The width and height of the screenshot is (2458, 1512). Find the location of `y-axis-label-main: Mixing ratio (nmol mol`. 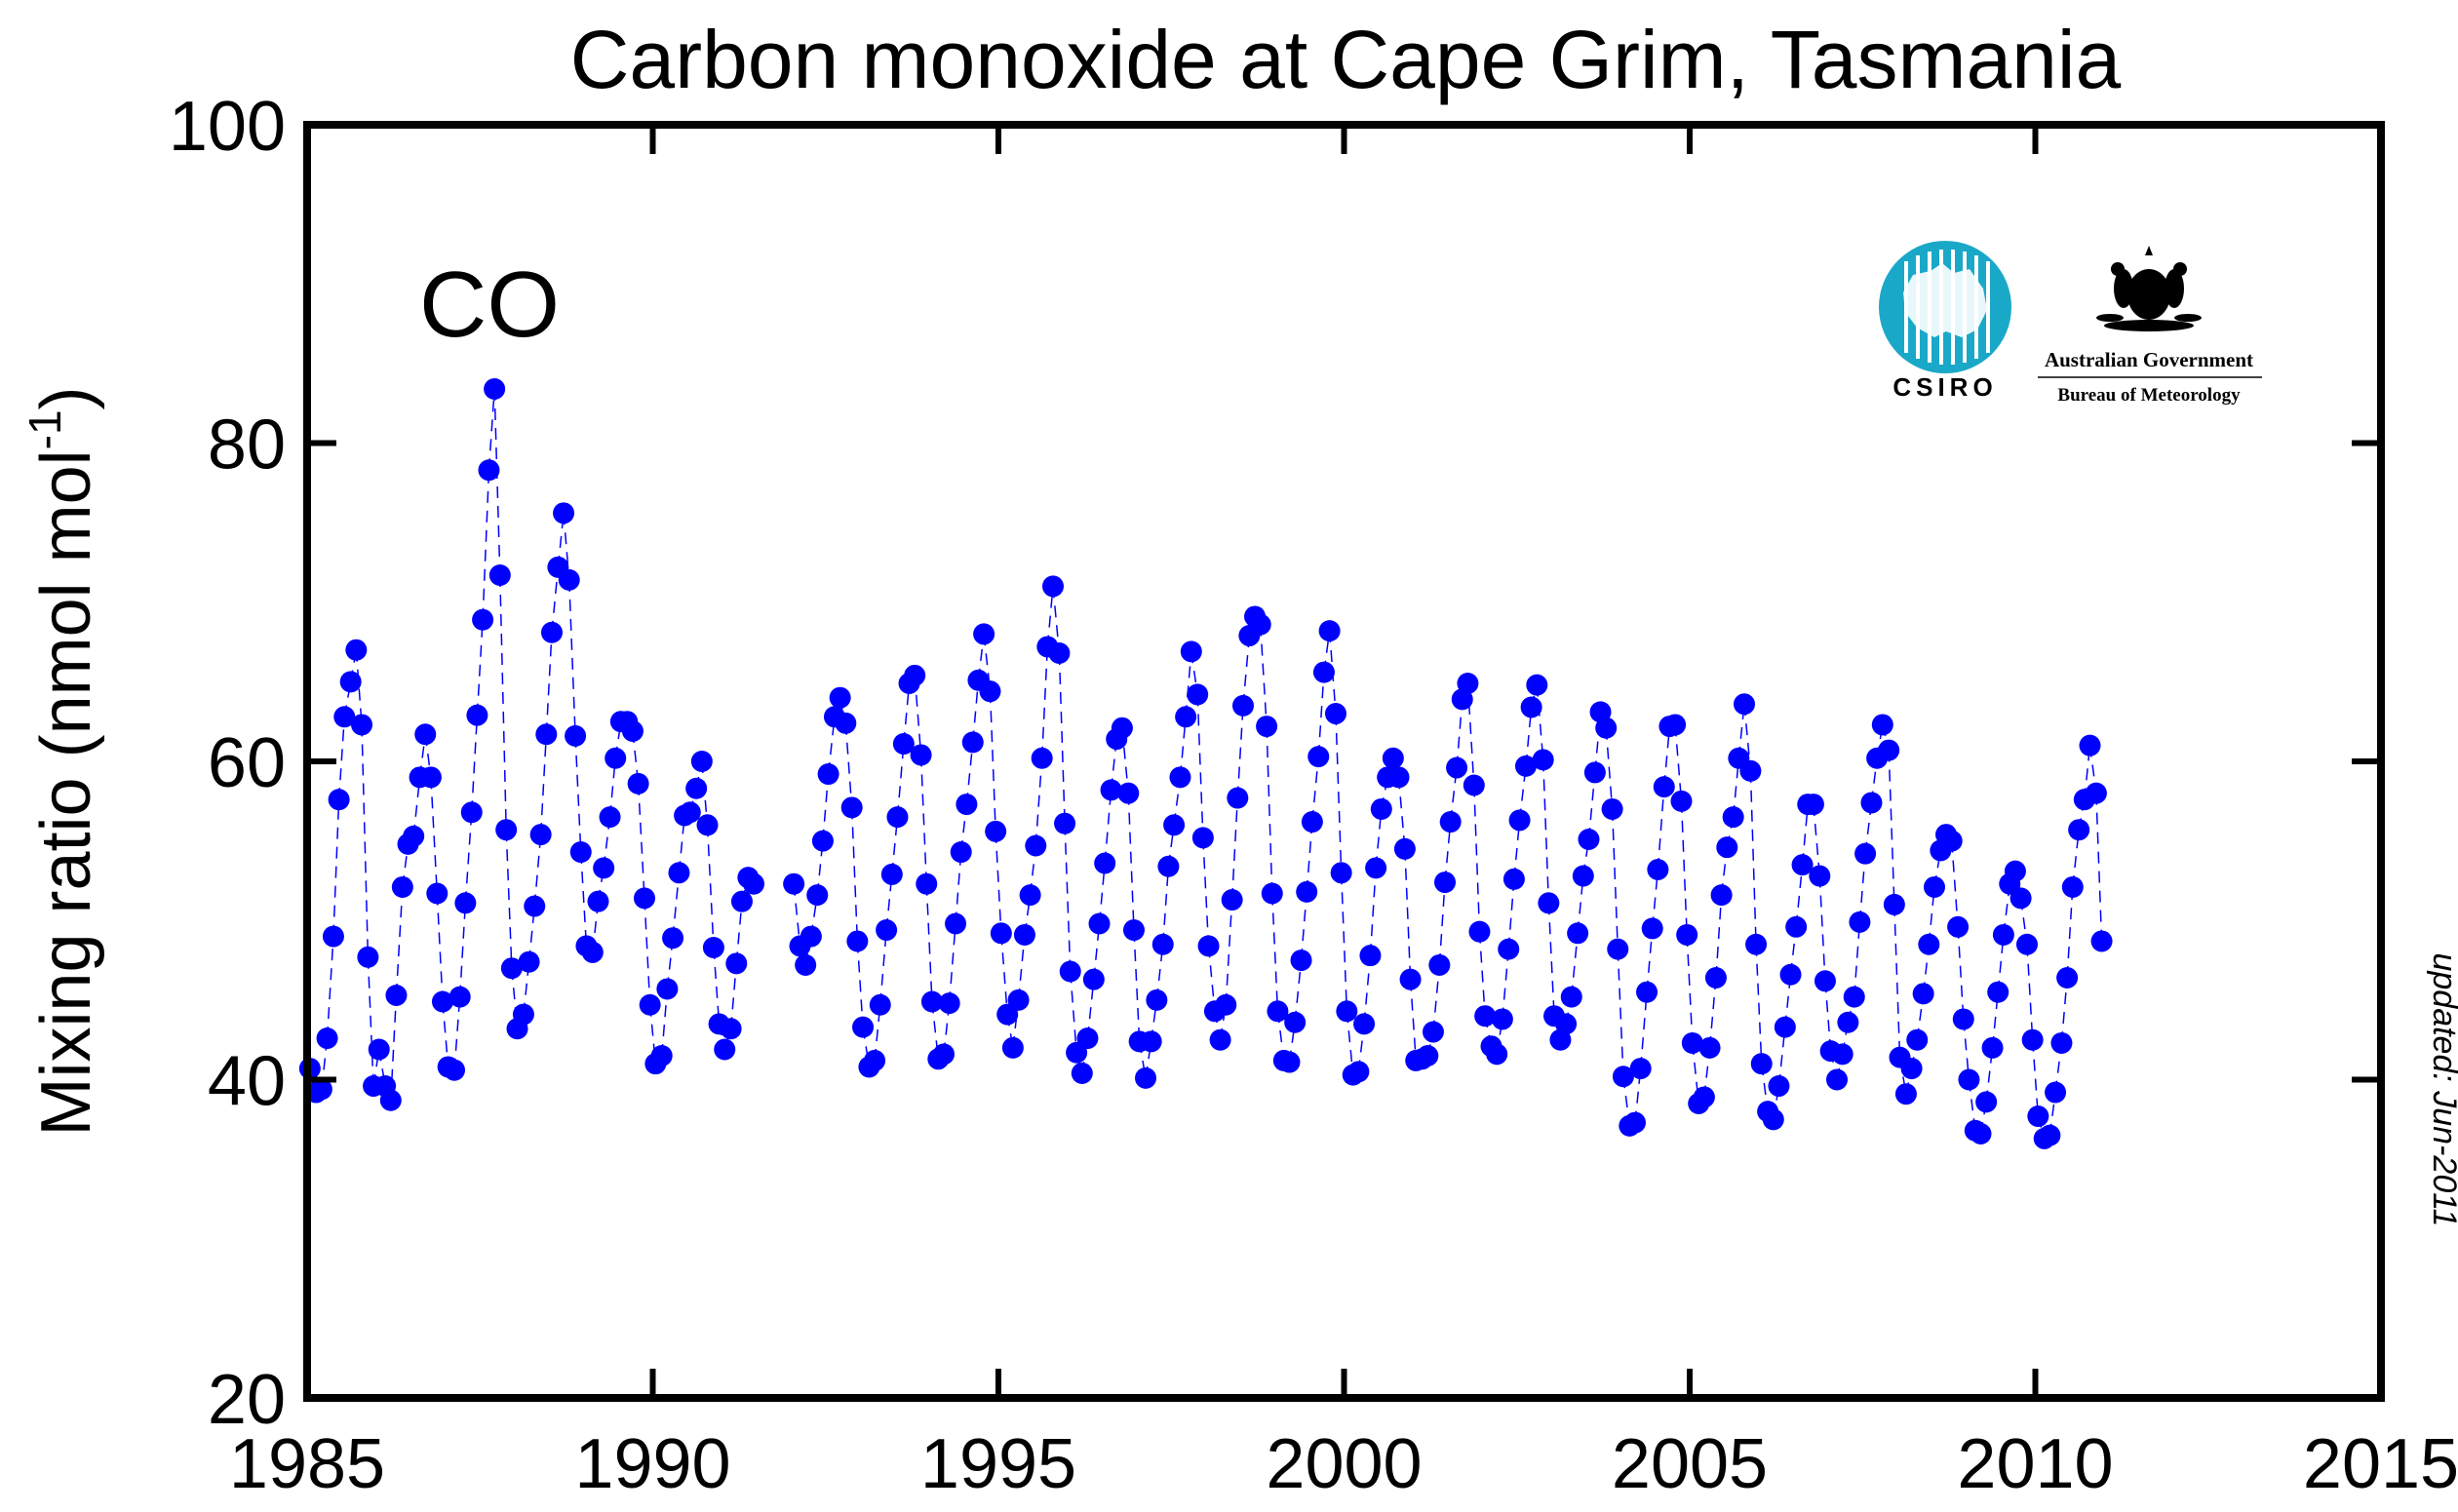

y-axis-label-main: Mixing ratio (nmol mol is located at coordinates (66, 792).